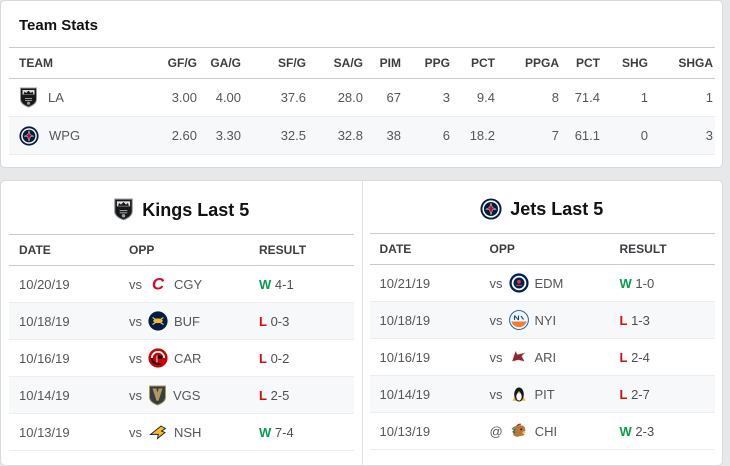 The image size is (730, 466). Describe the element at coordinates (187, 321) in the screenshot. I see `opponent-abbr: BUF` at that location.